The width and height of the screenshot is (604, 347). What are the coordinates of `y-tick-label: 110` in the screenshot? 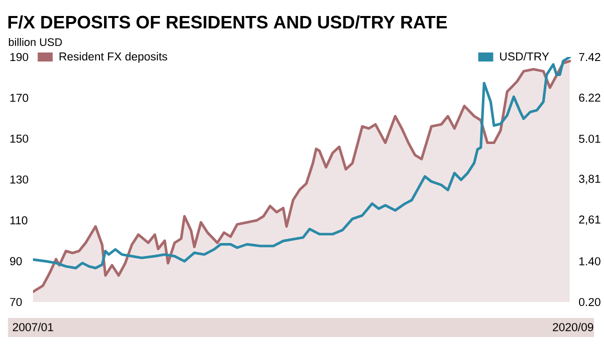 It's located at (19, 220).